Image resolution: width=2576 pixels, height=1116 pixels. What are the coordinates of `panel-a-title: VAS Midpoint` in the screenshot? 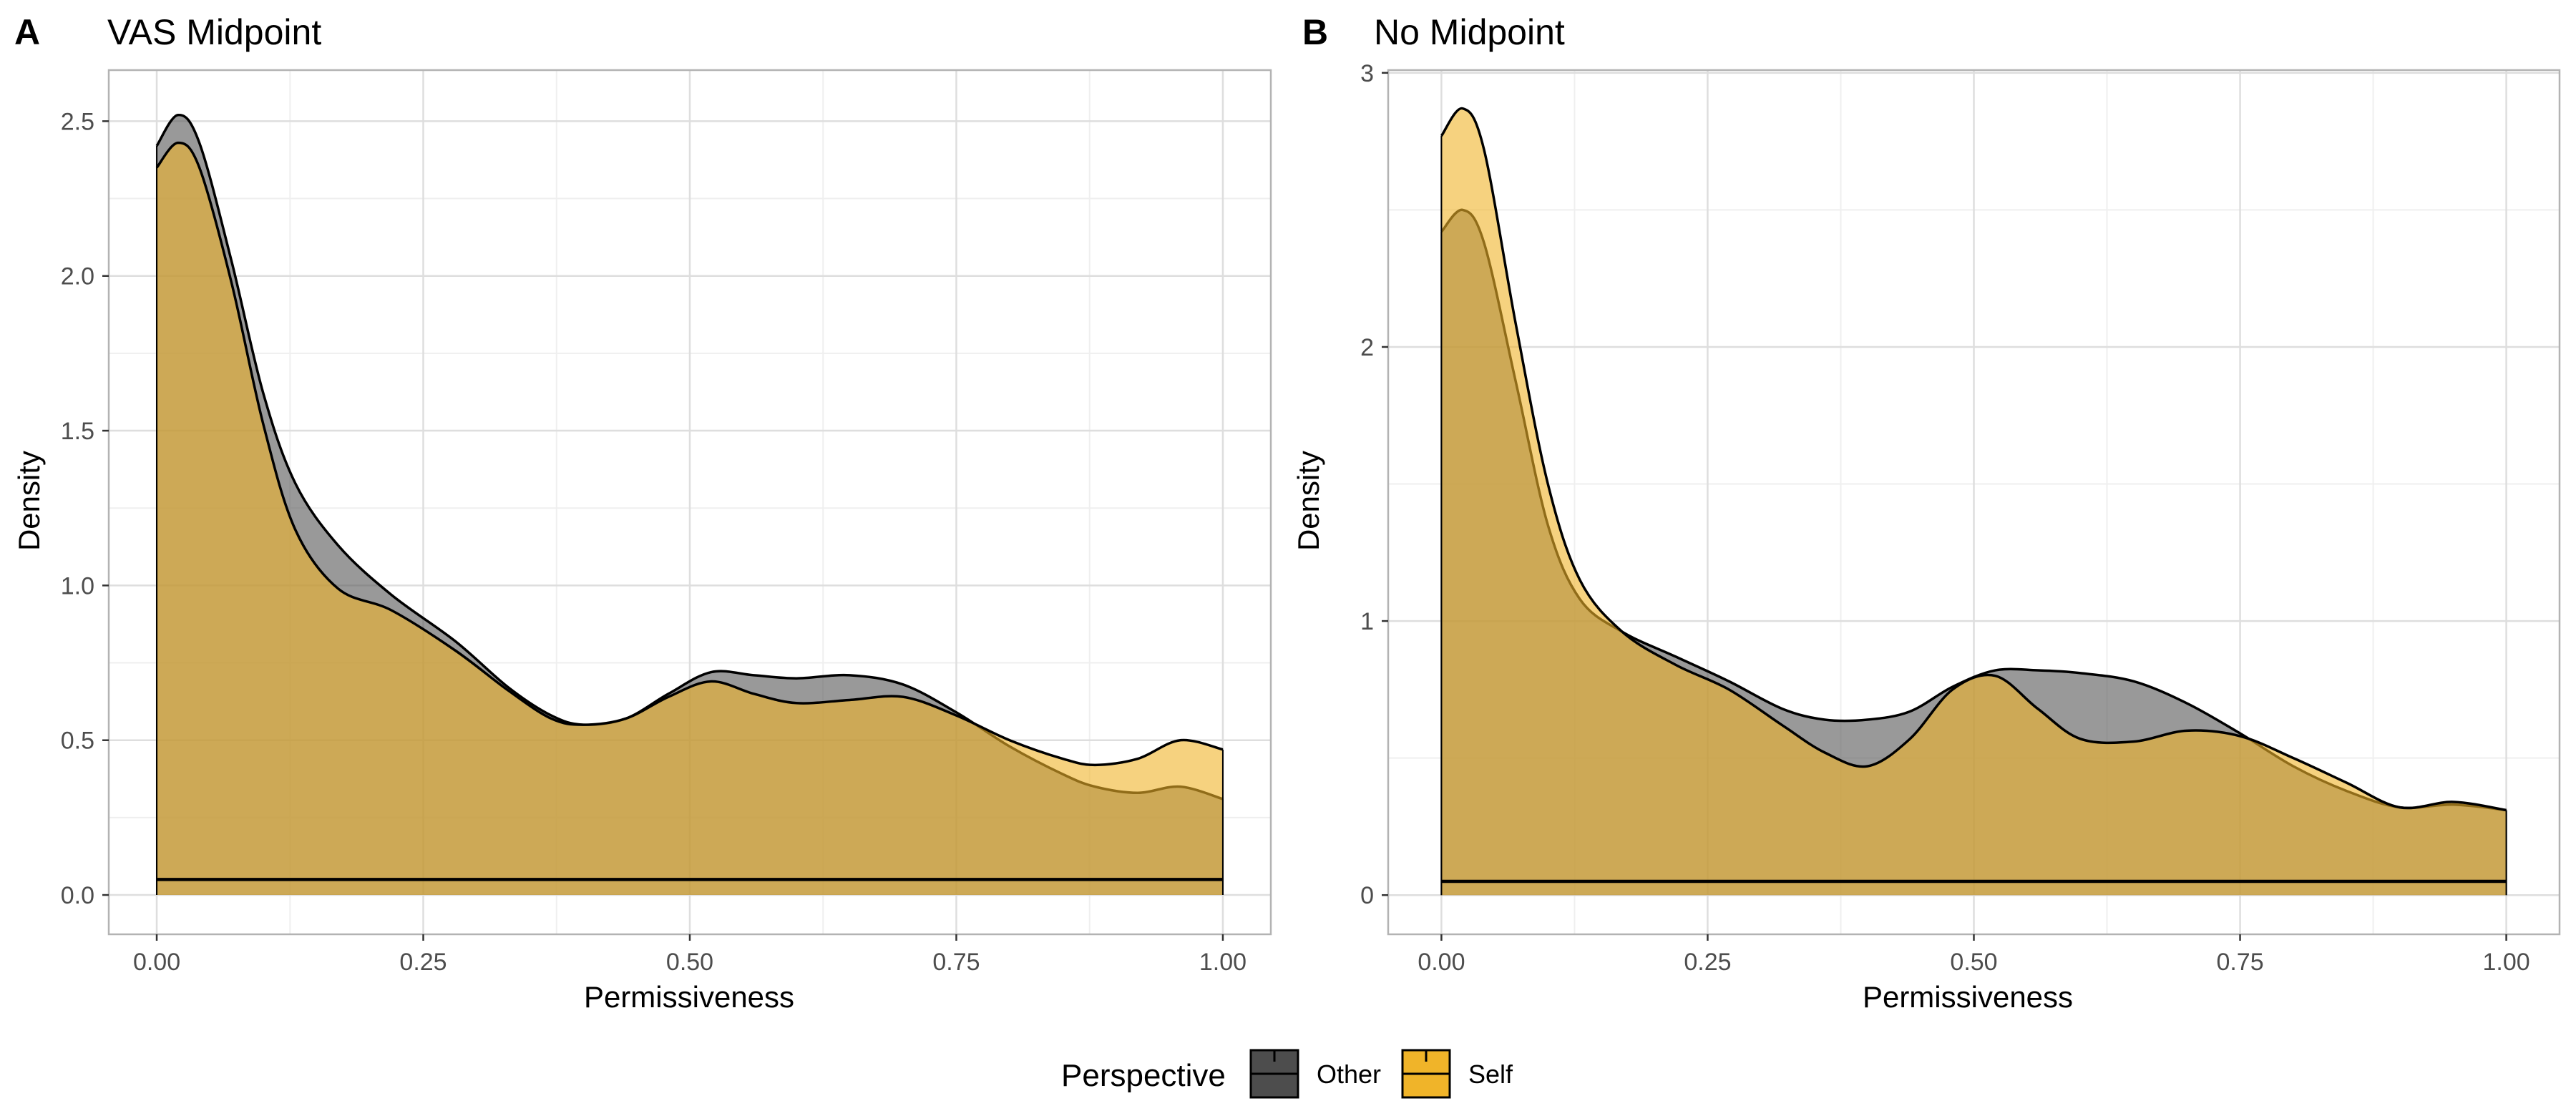 It's located at (214, 32).